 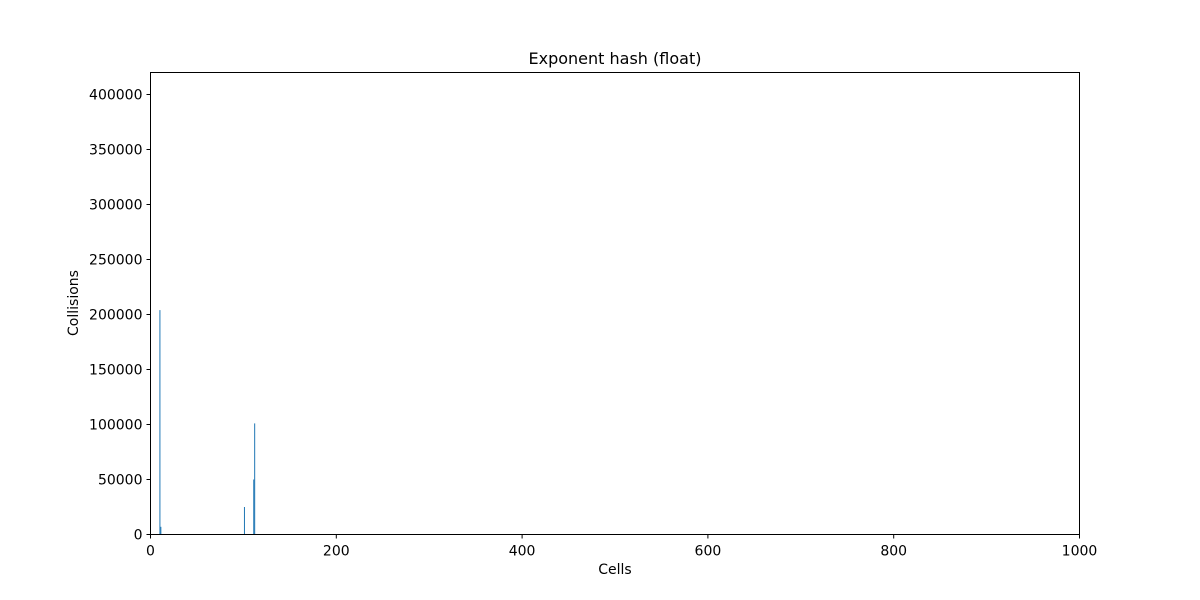 What do you see at coordinates (115, 96) in the screenshot?
I see `y-tick-label: 400000` at bounding box center [115, 96].